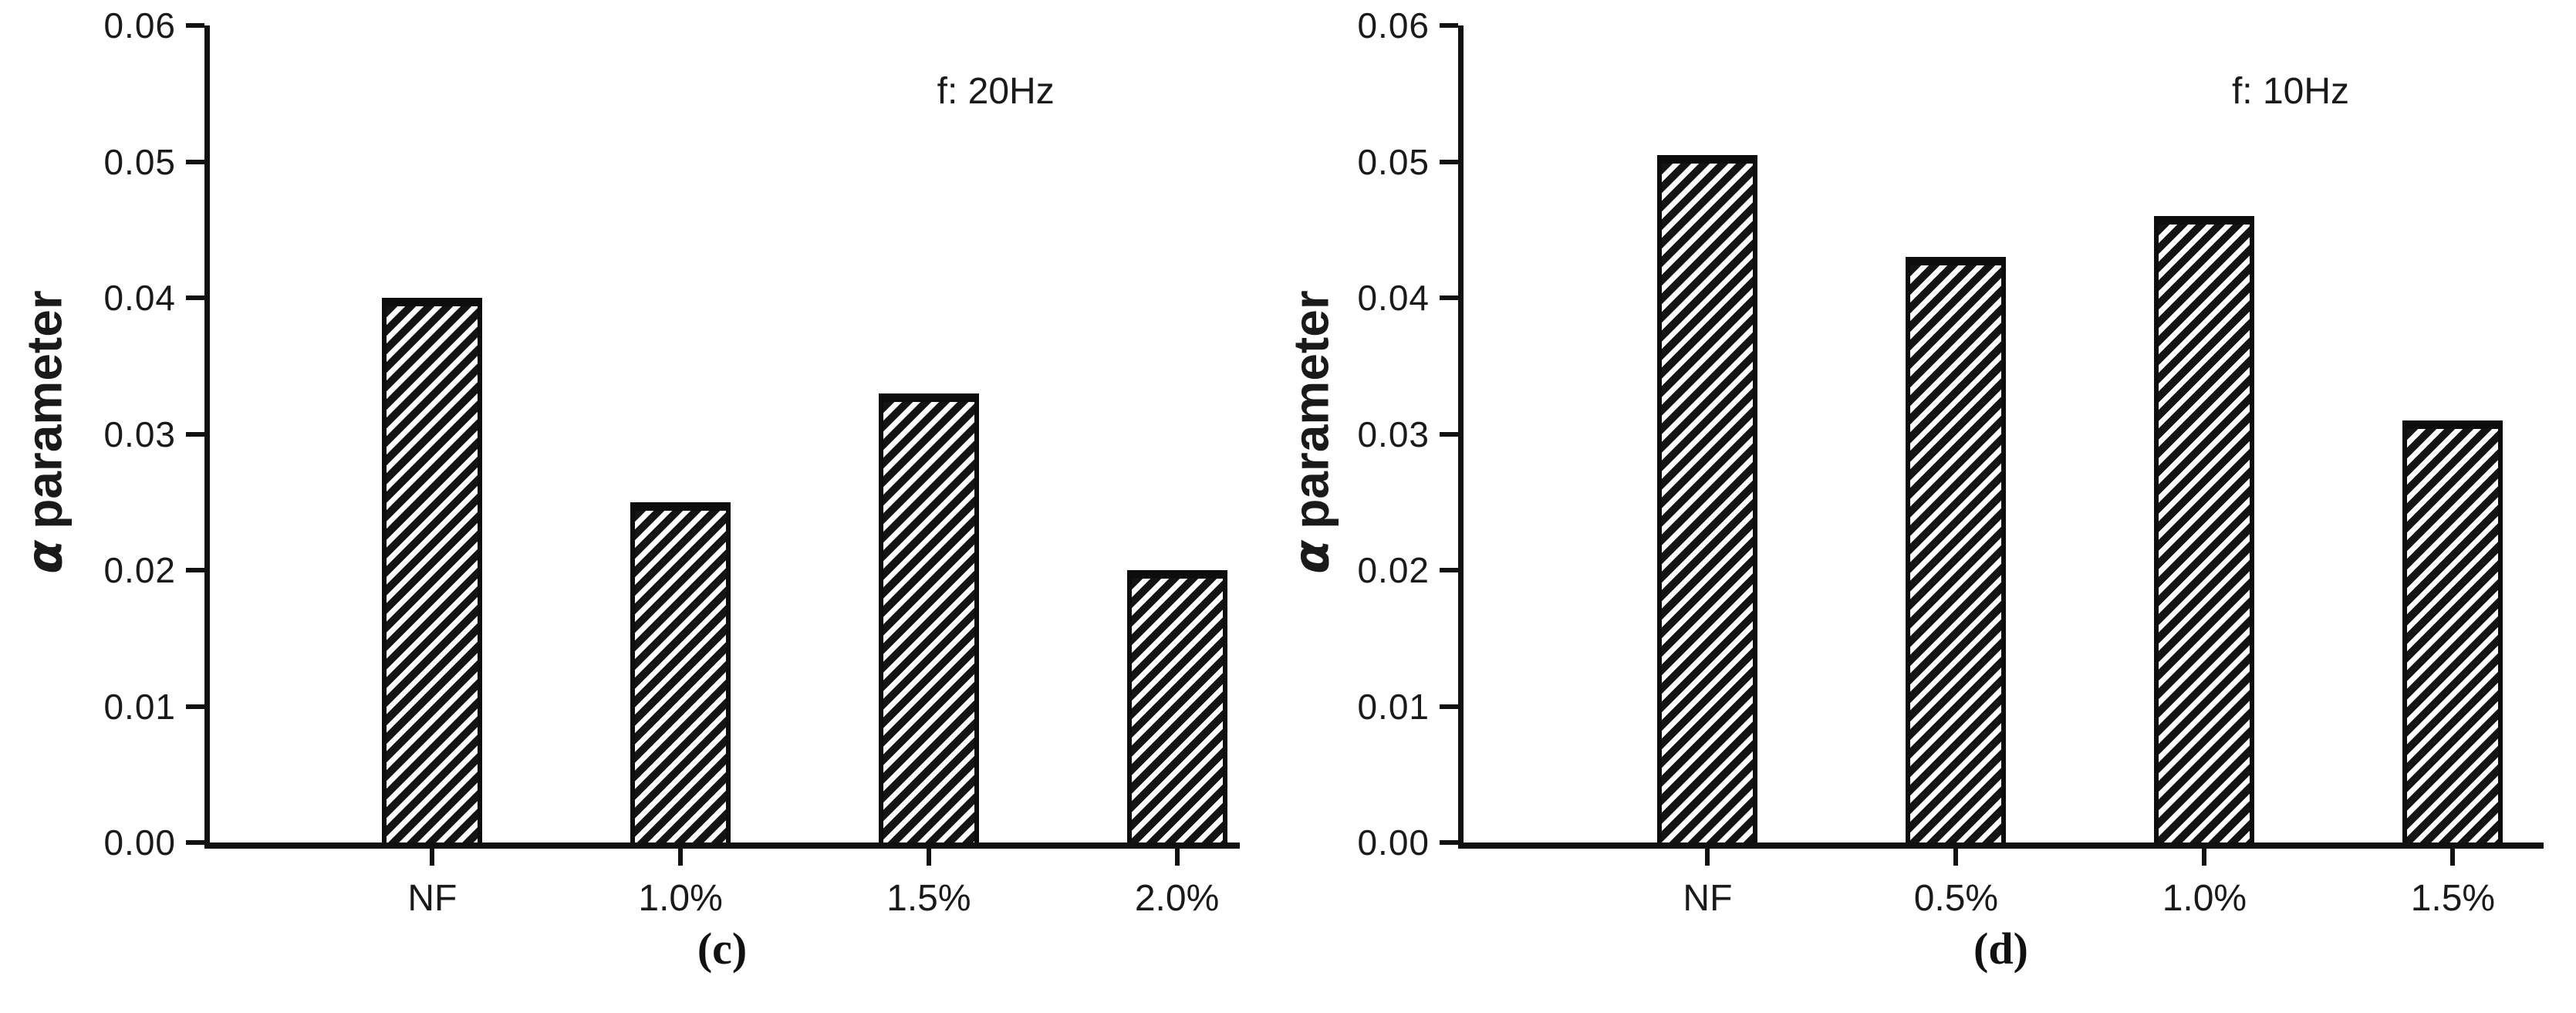 This screenshot has height=1013, width=2576. What do you see at coordinates (1956, 899) in the screenshot?
I see `x-category-label: 0.5%` at bounding box center [1956, 899].